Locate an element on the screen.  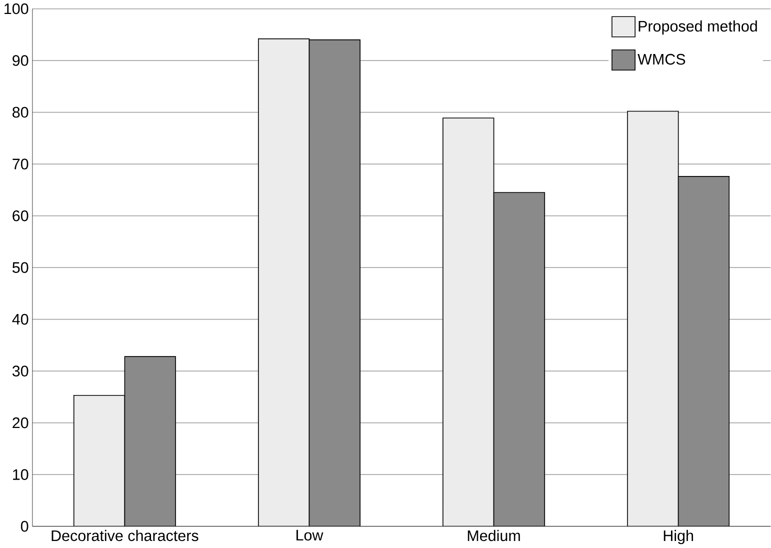
x-tick-label: Medium is located at coordinates (494, 536).